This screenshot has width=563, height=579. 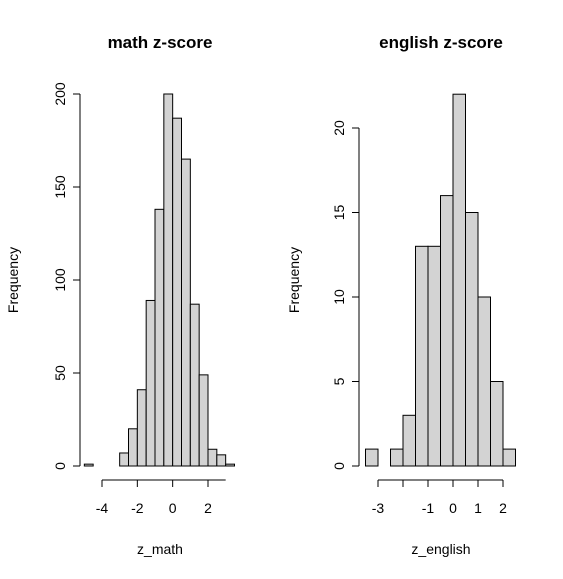 What do you see at coordinates (160, 42) in the screenshot?
I see `math-chart-title: math z-score` at bounding box center [160, 42].